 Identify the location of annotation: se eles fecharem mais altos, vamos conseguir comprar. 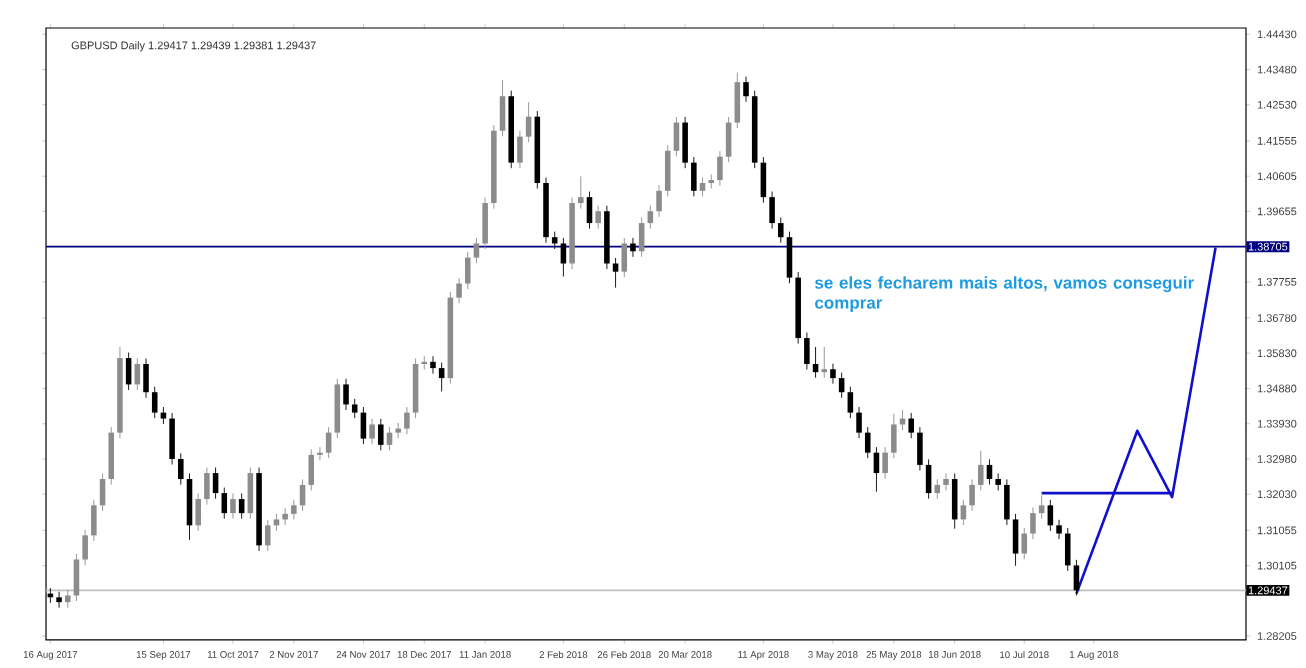
(1004, 294).